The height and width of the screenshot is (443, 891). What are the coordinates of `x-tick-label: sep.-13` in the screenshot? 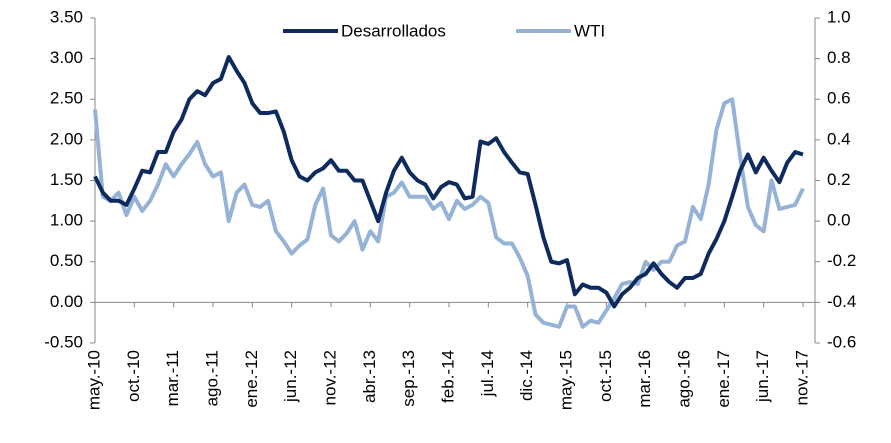 It's located at (408, 378).